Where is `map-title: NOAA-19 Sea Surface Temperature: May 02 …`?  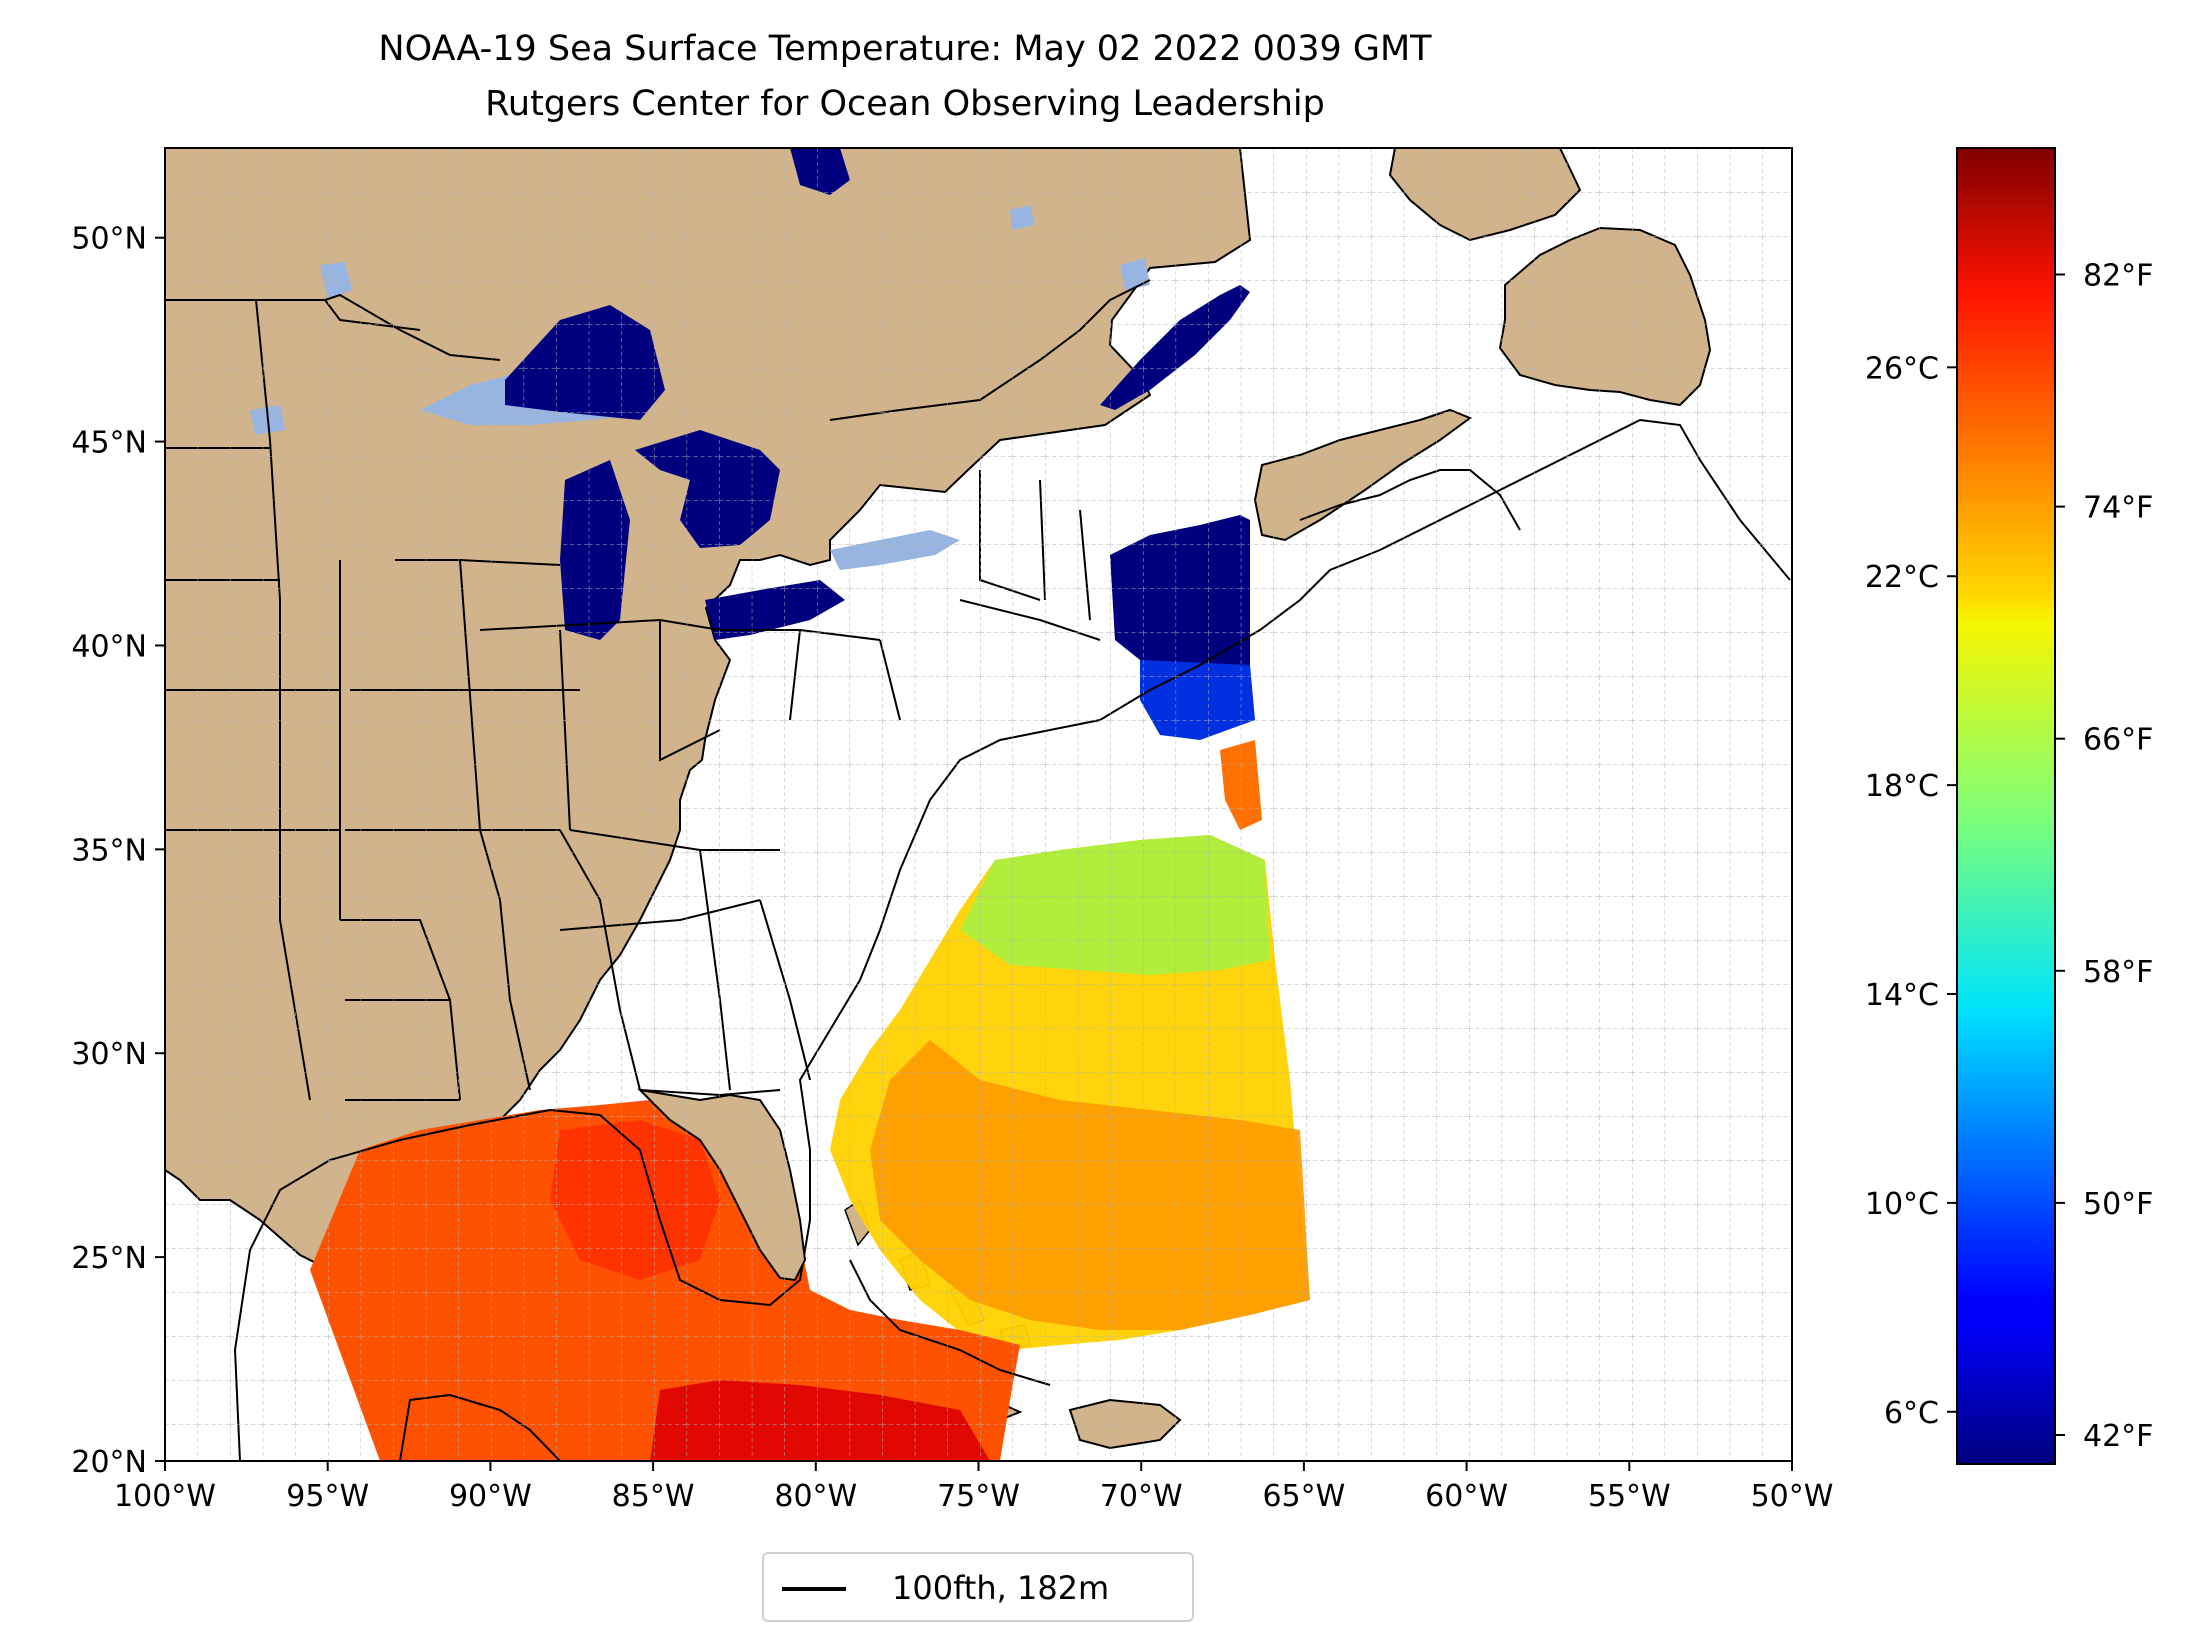
map-title: NOAA-19 Sea Surface Temperature: May 02 … is located at coordinates (905, 49).